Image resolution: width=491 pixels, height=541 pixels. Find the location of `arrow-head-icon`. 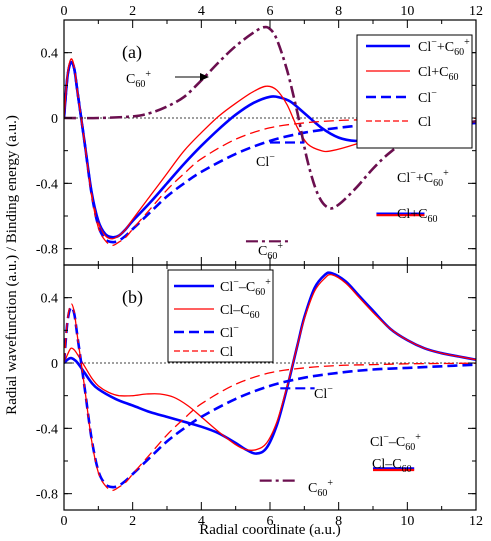

arrow-head-icon is located at coordinates (204, 77).